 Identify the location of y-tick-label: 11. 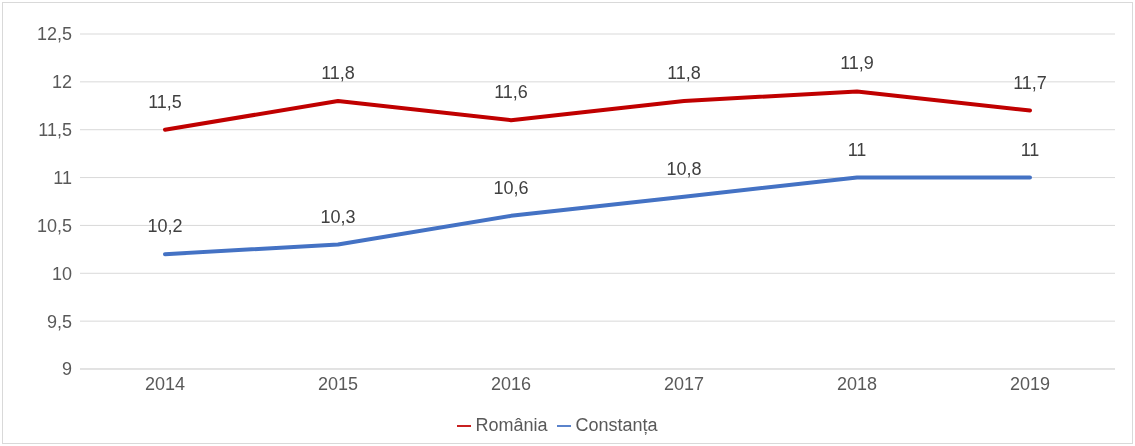
(62, 177).